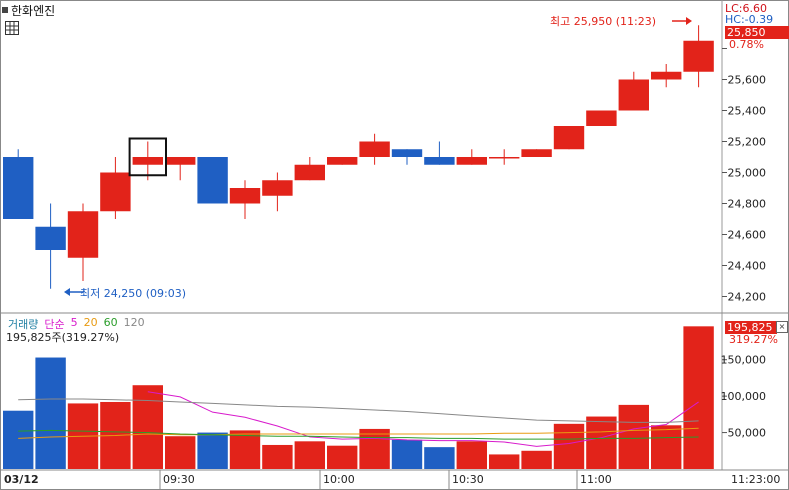  Describe the element at coordinates (468, 479) in the screenshot. I see `time-label-1030: 10:30` at that location.